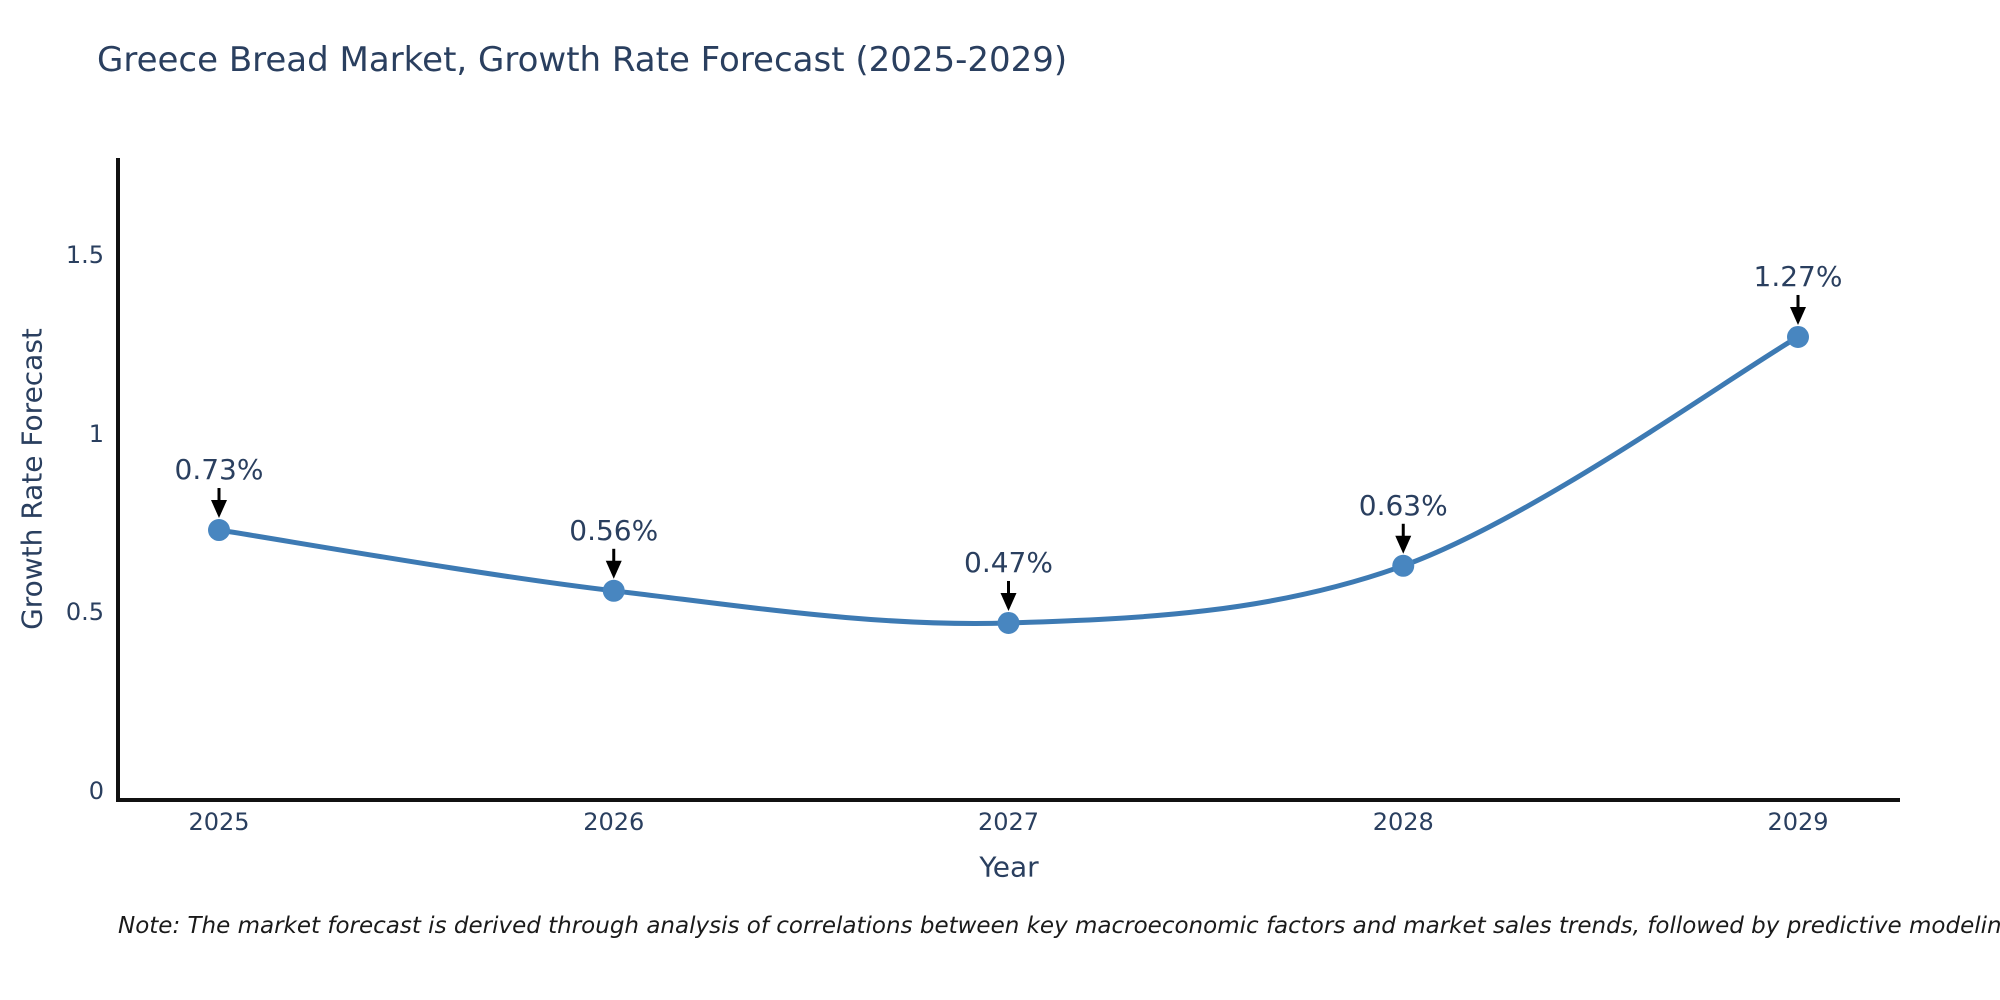 The width and height of the screenshot is (2000, 1000). I want to click on y-tick-label: 1.5, so click(84, 254).